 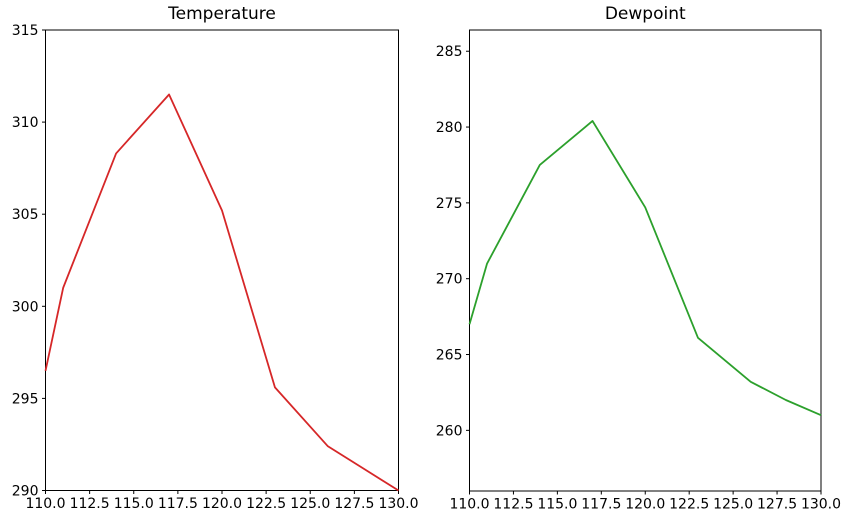 What do you see at coordinates (25, 307) in the screenshot?
I see `temperature-y-tick-label: 300` at bounding box center [25, 307].